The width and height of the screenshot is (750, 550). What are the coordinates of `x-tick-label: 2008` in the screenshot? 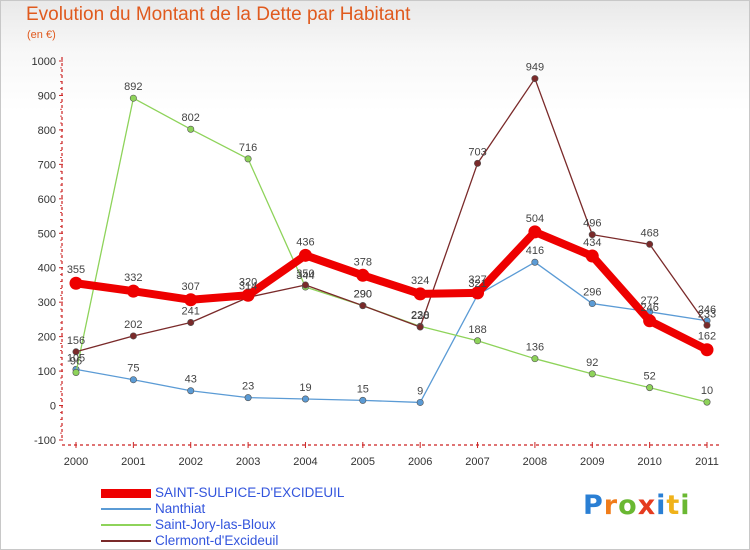 It's located at (535, 462).